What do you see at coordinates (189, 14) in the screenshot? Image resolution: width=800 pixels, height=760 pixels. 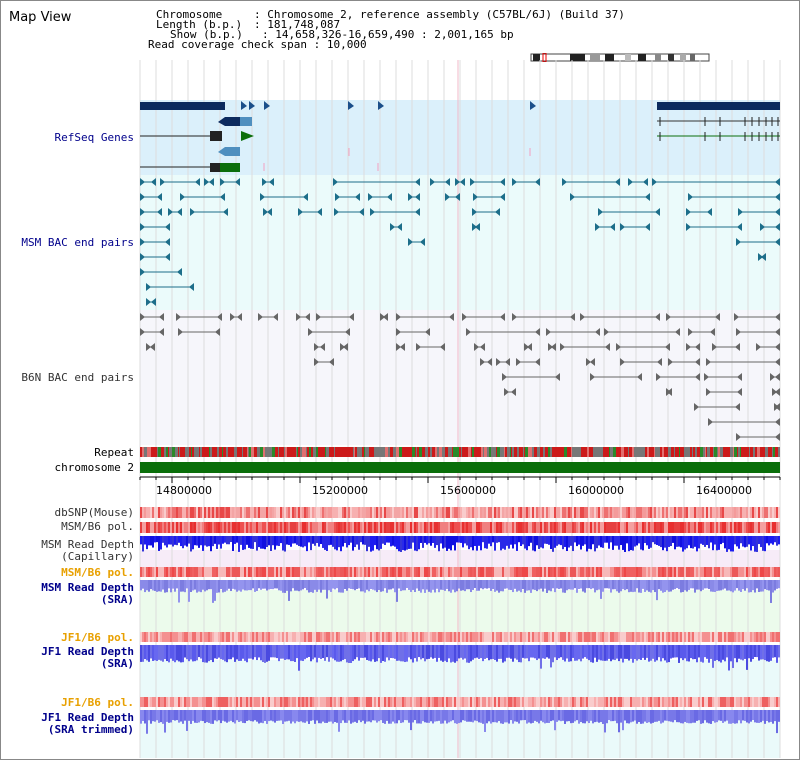 I see `chromosome-key: Chromosome` at bounding box center [189, 14].